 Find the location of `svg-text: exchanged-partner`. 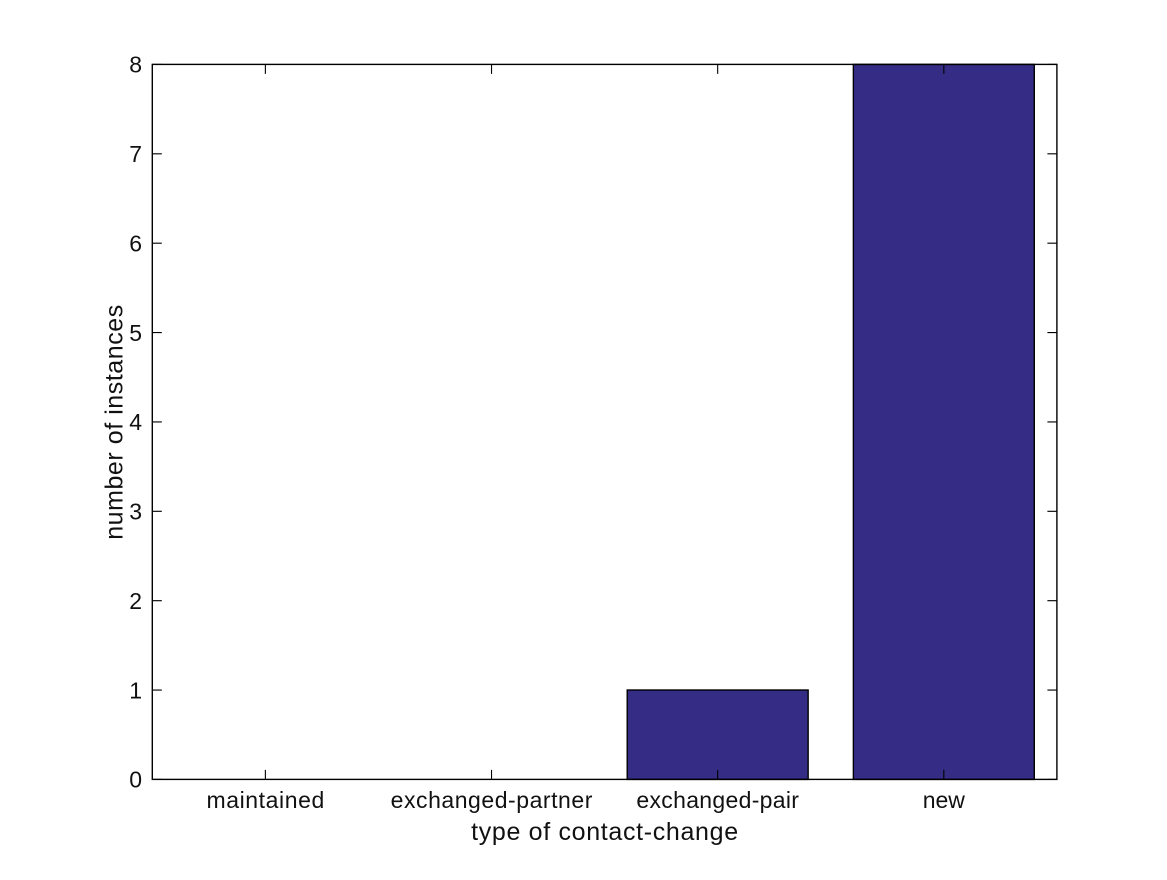

svg-text: exchanged-partner is located at coordinates (492, 800).